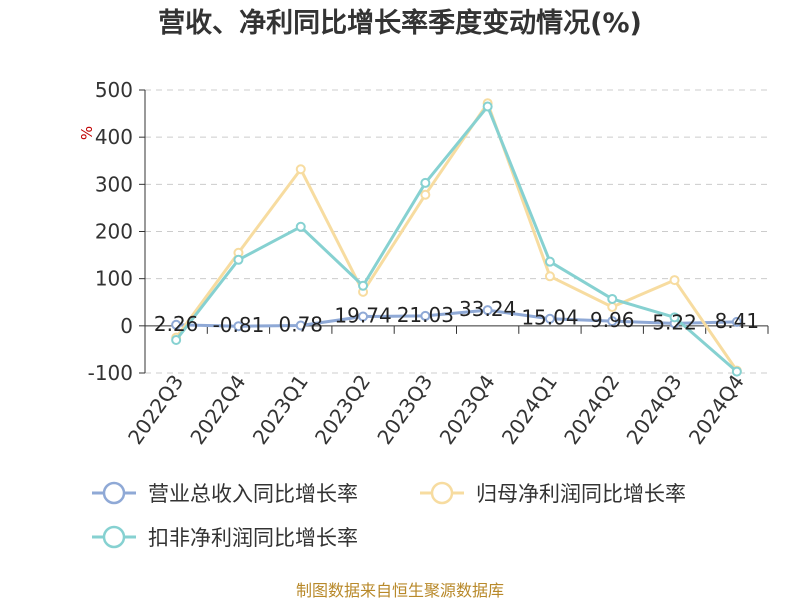  I want to click on x-tick-label: 2024Q4, so click(716, 409).